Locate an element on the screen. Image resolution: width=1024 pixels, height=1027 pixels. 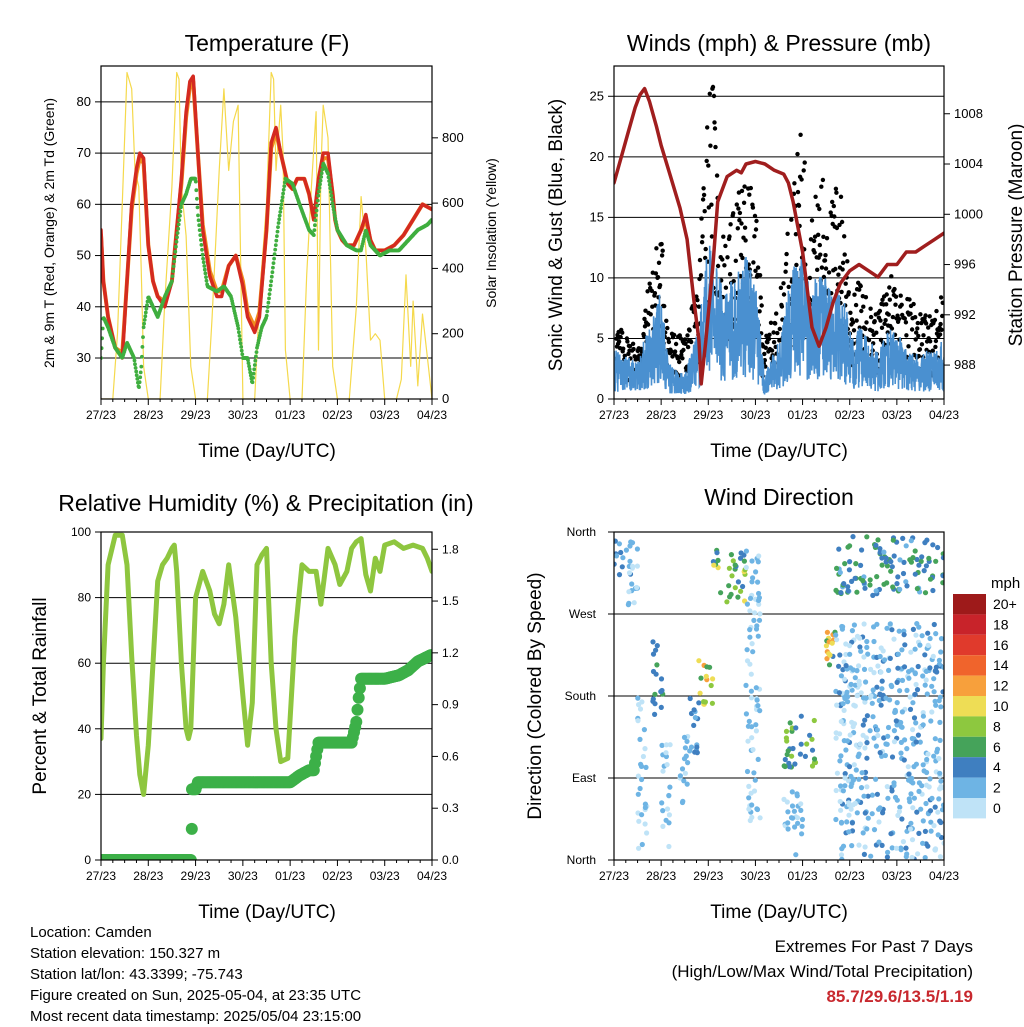
x-tick-label: 04/23 is located at coordinates (432, 415).